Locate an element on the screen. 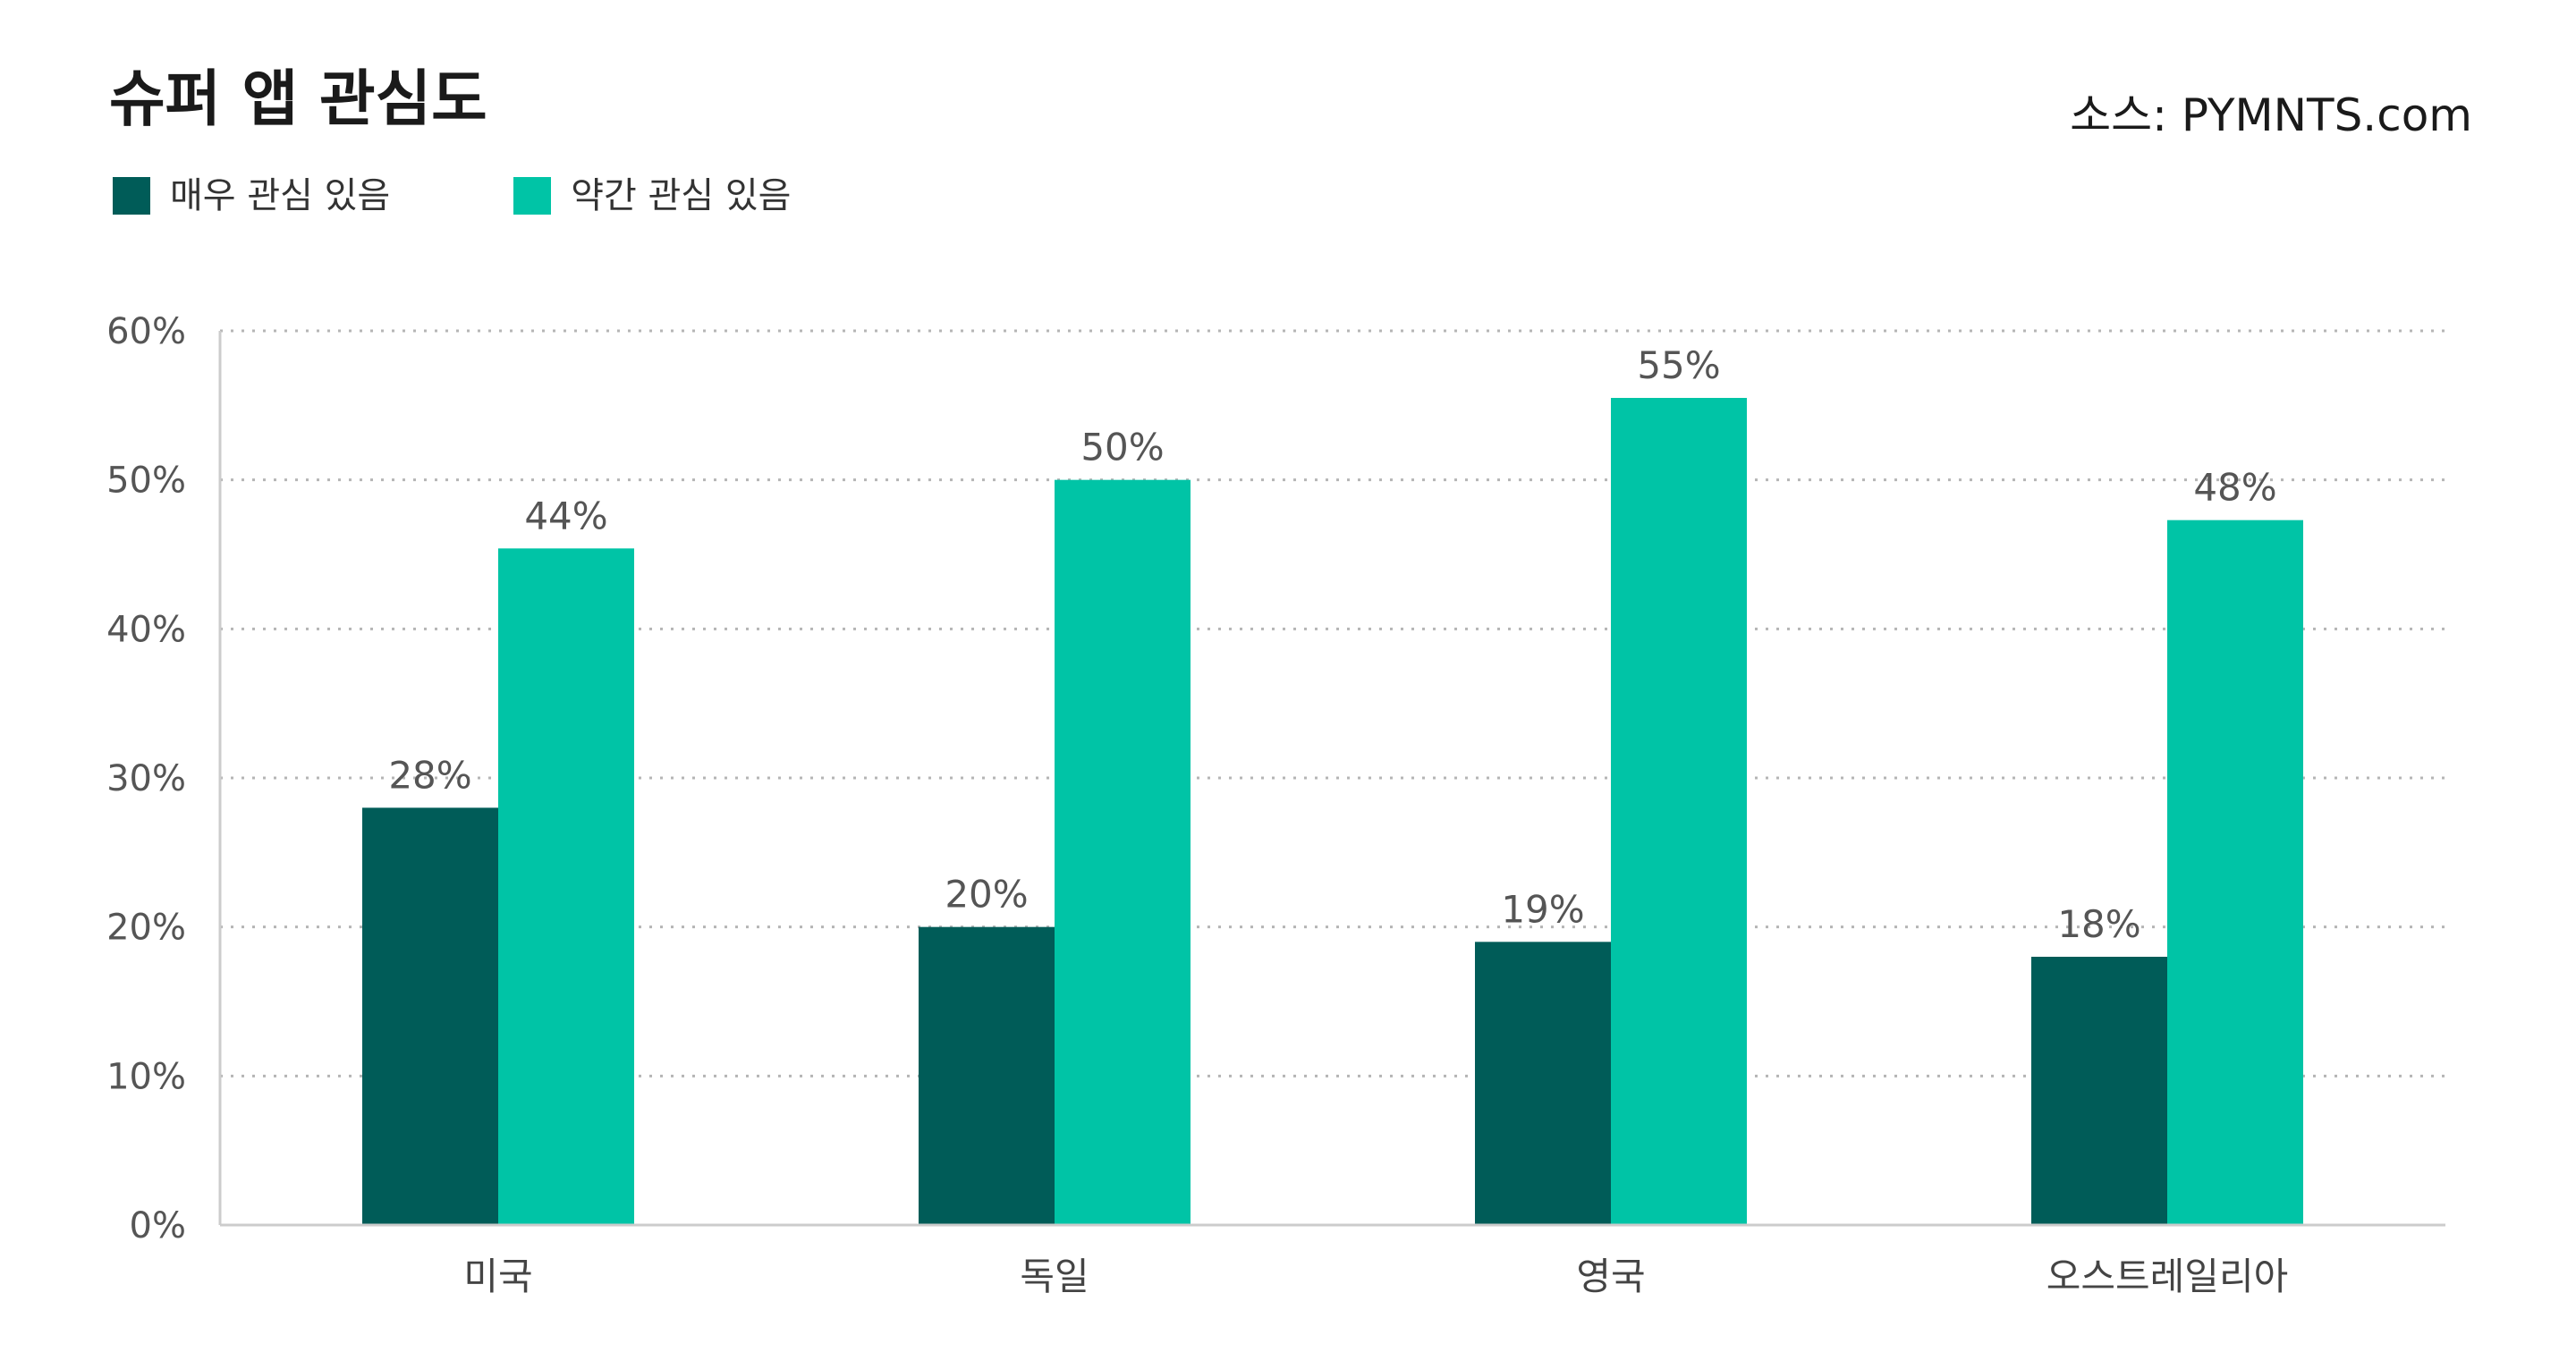  data-label: 19% is located at coordinates (1542, 909).